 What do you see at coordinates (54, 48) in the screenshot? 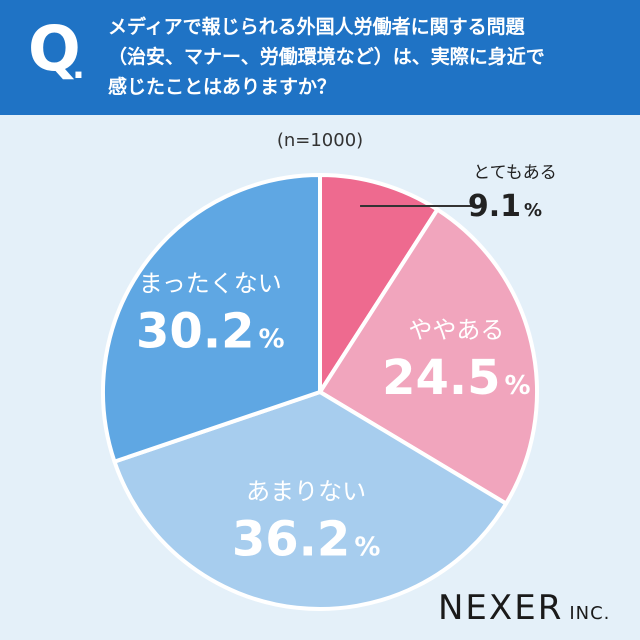
I see `q-mark: Q` at bounding box center [54, 48].